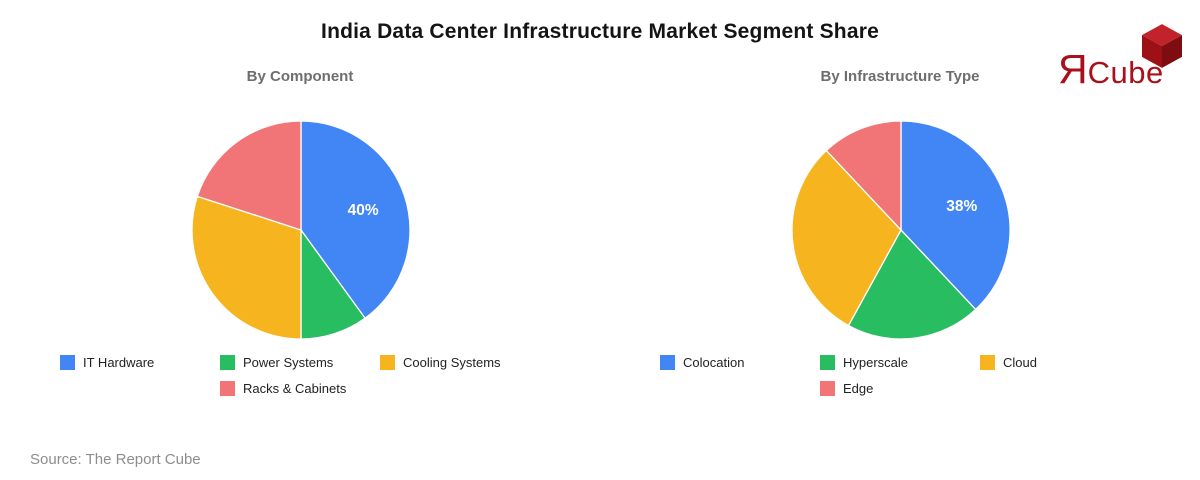  What do you see at coordinates (1125, 72) in the screenshot?
I see `logo-word: Cube` at bounding box center [1125, 72].